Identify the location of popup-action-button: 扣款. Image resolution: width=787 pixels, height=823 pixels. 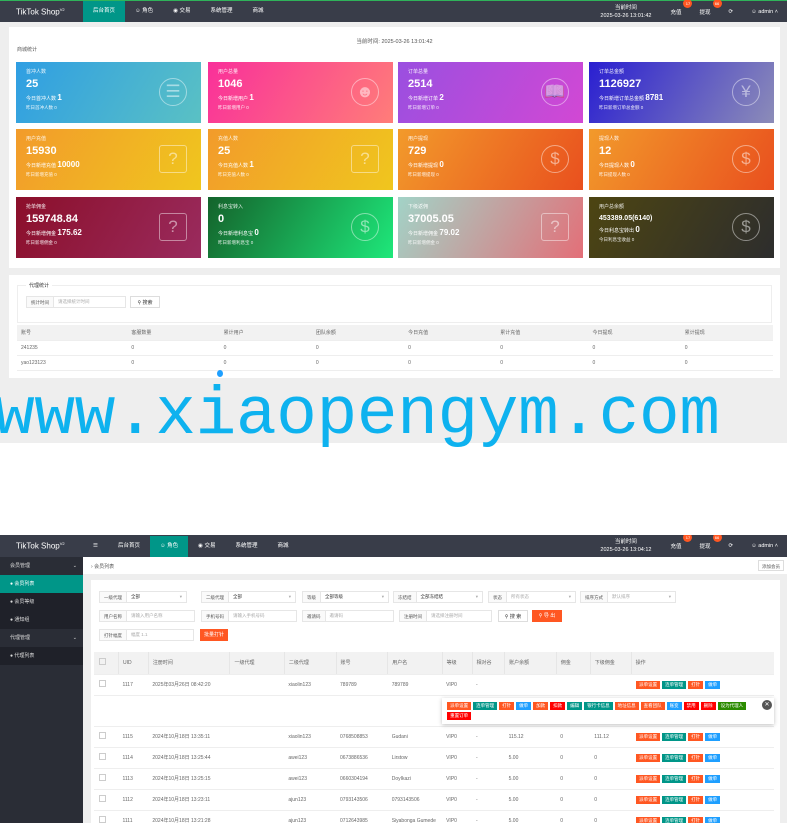
(558, 705).